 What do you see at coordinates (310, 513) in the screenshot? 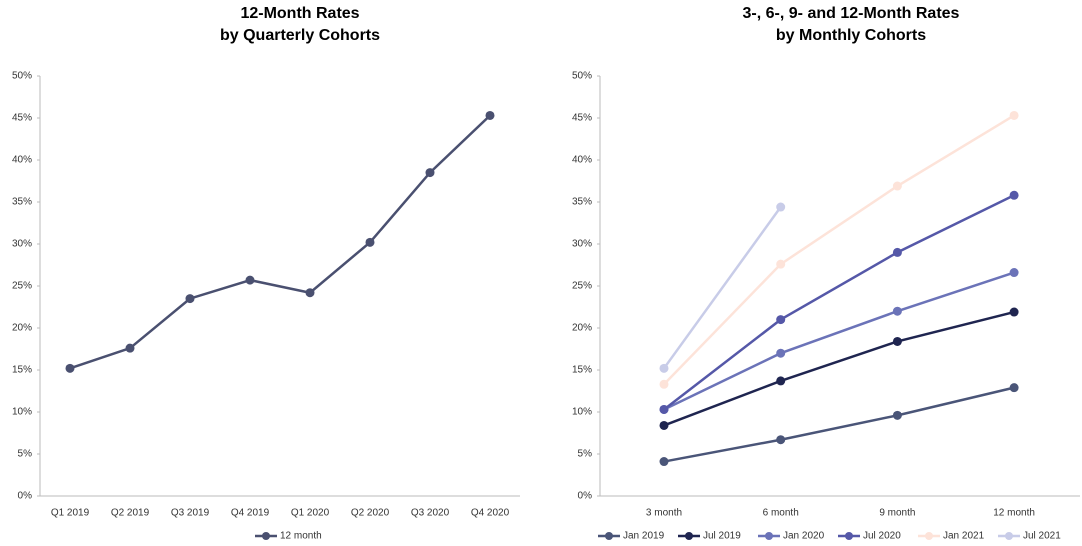
I see `x-tick-label: Q1 2020` at bounding box center [310, 513].